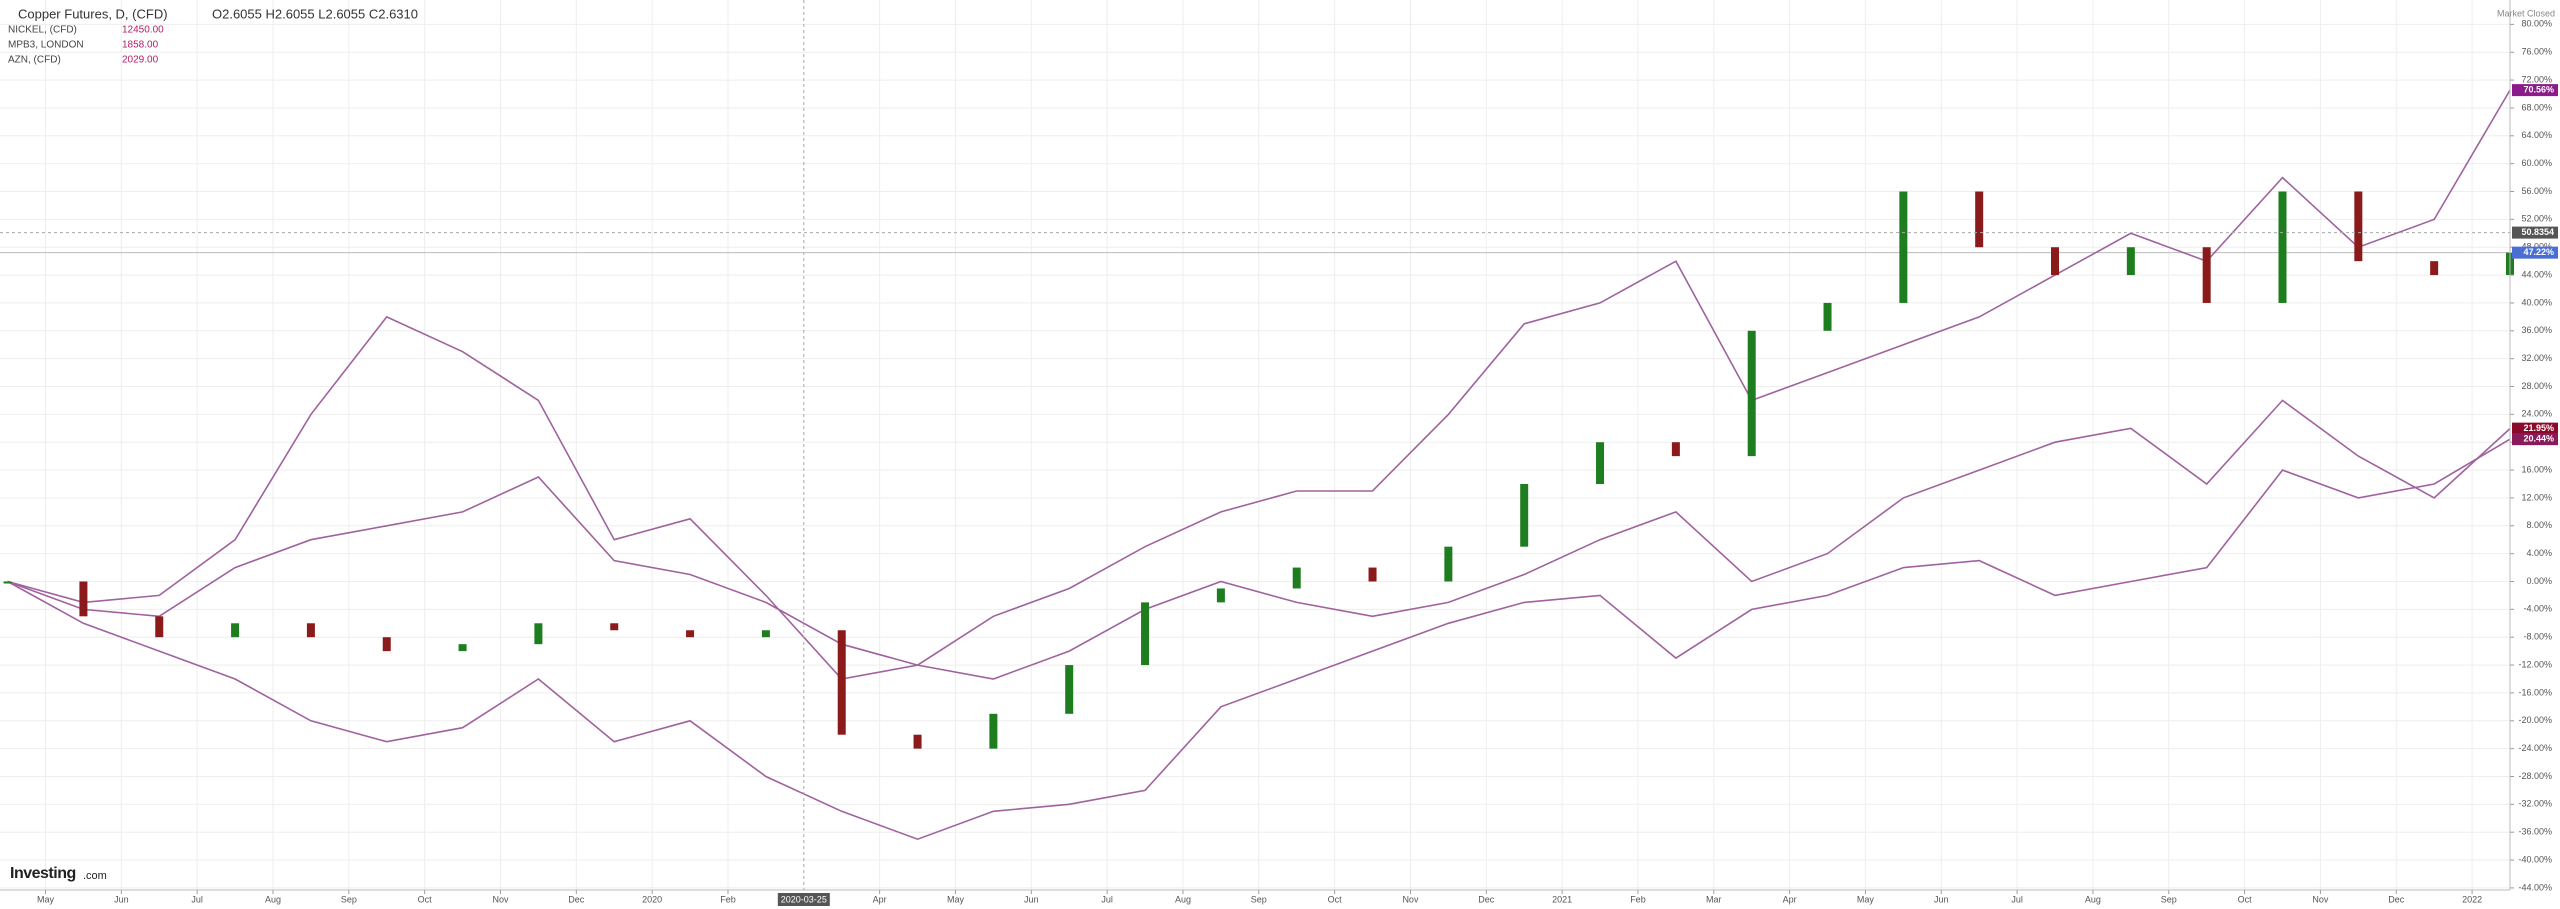  Describe the element at coordinates (2537, 232) in the screenshot. I see `crosshair-y-label: 50.8354` at that location.